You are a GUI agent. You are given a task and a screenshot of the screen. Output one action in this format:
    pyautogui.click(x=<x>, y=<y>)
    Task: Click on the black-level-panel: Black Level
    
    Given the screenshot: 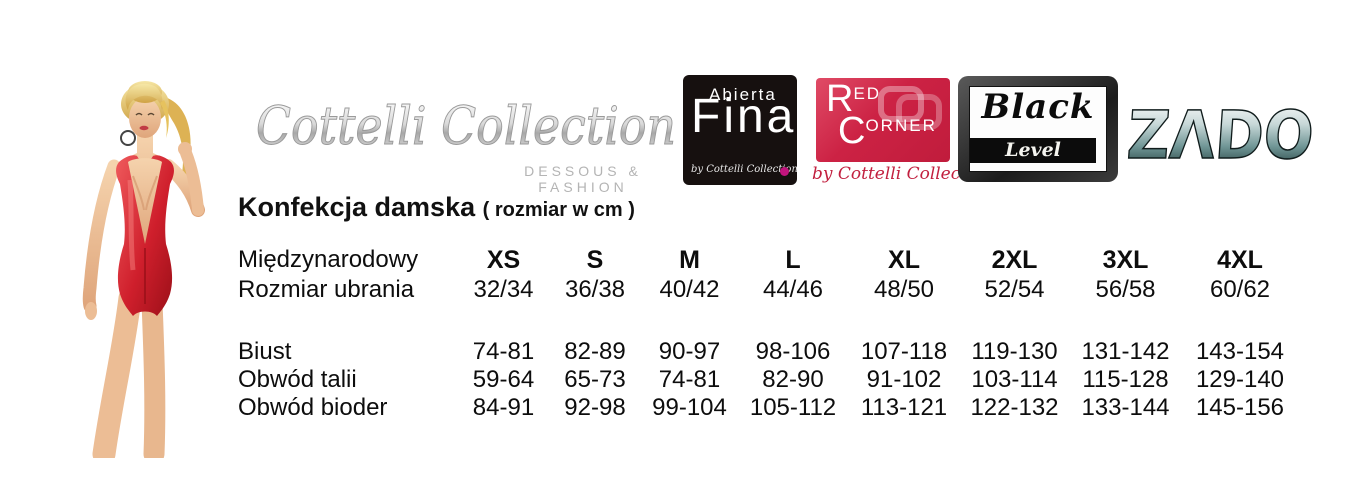 What is the action you would take?
    pyautogui.click(x=1038, y=129)
    